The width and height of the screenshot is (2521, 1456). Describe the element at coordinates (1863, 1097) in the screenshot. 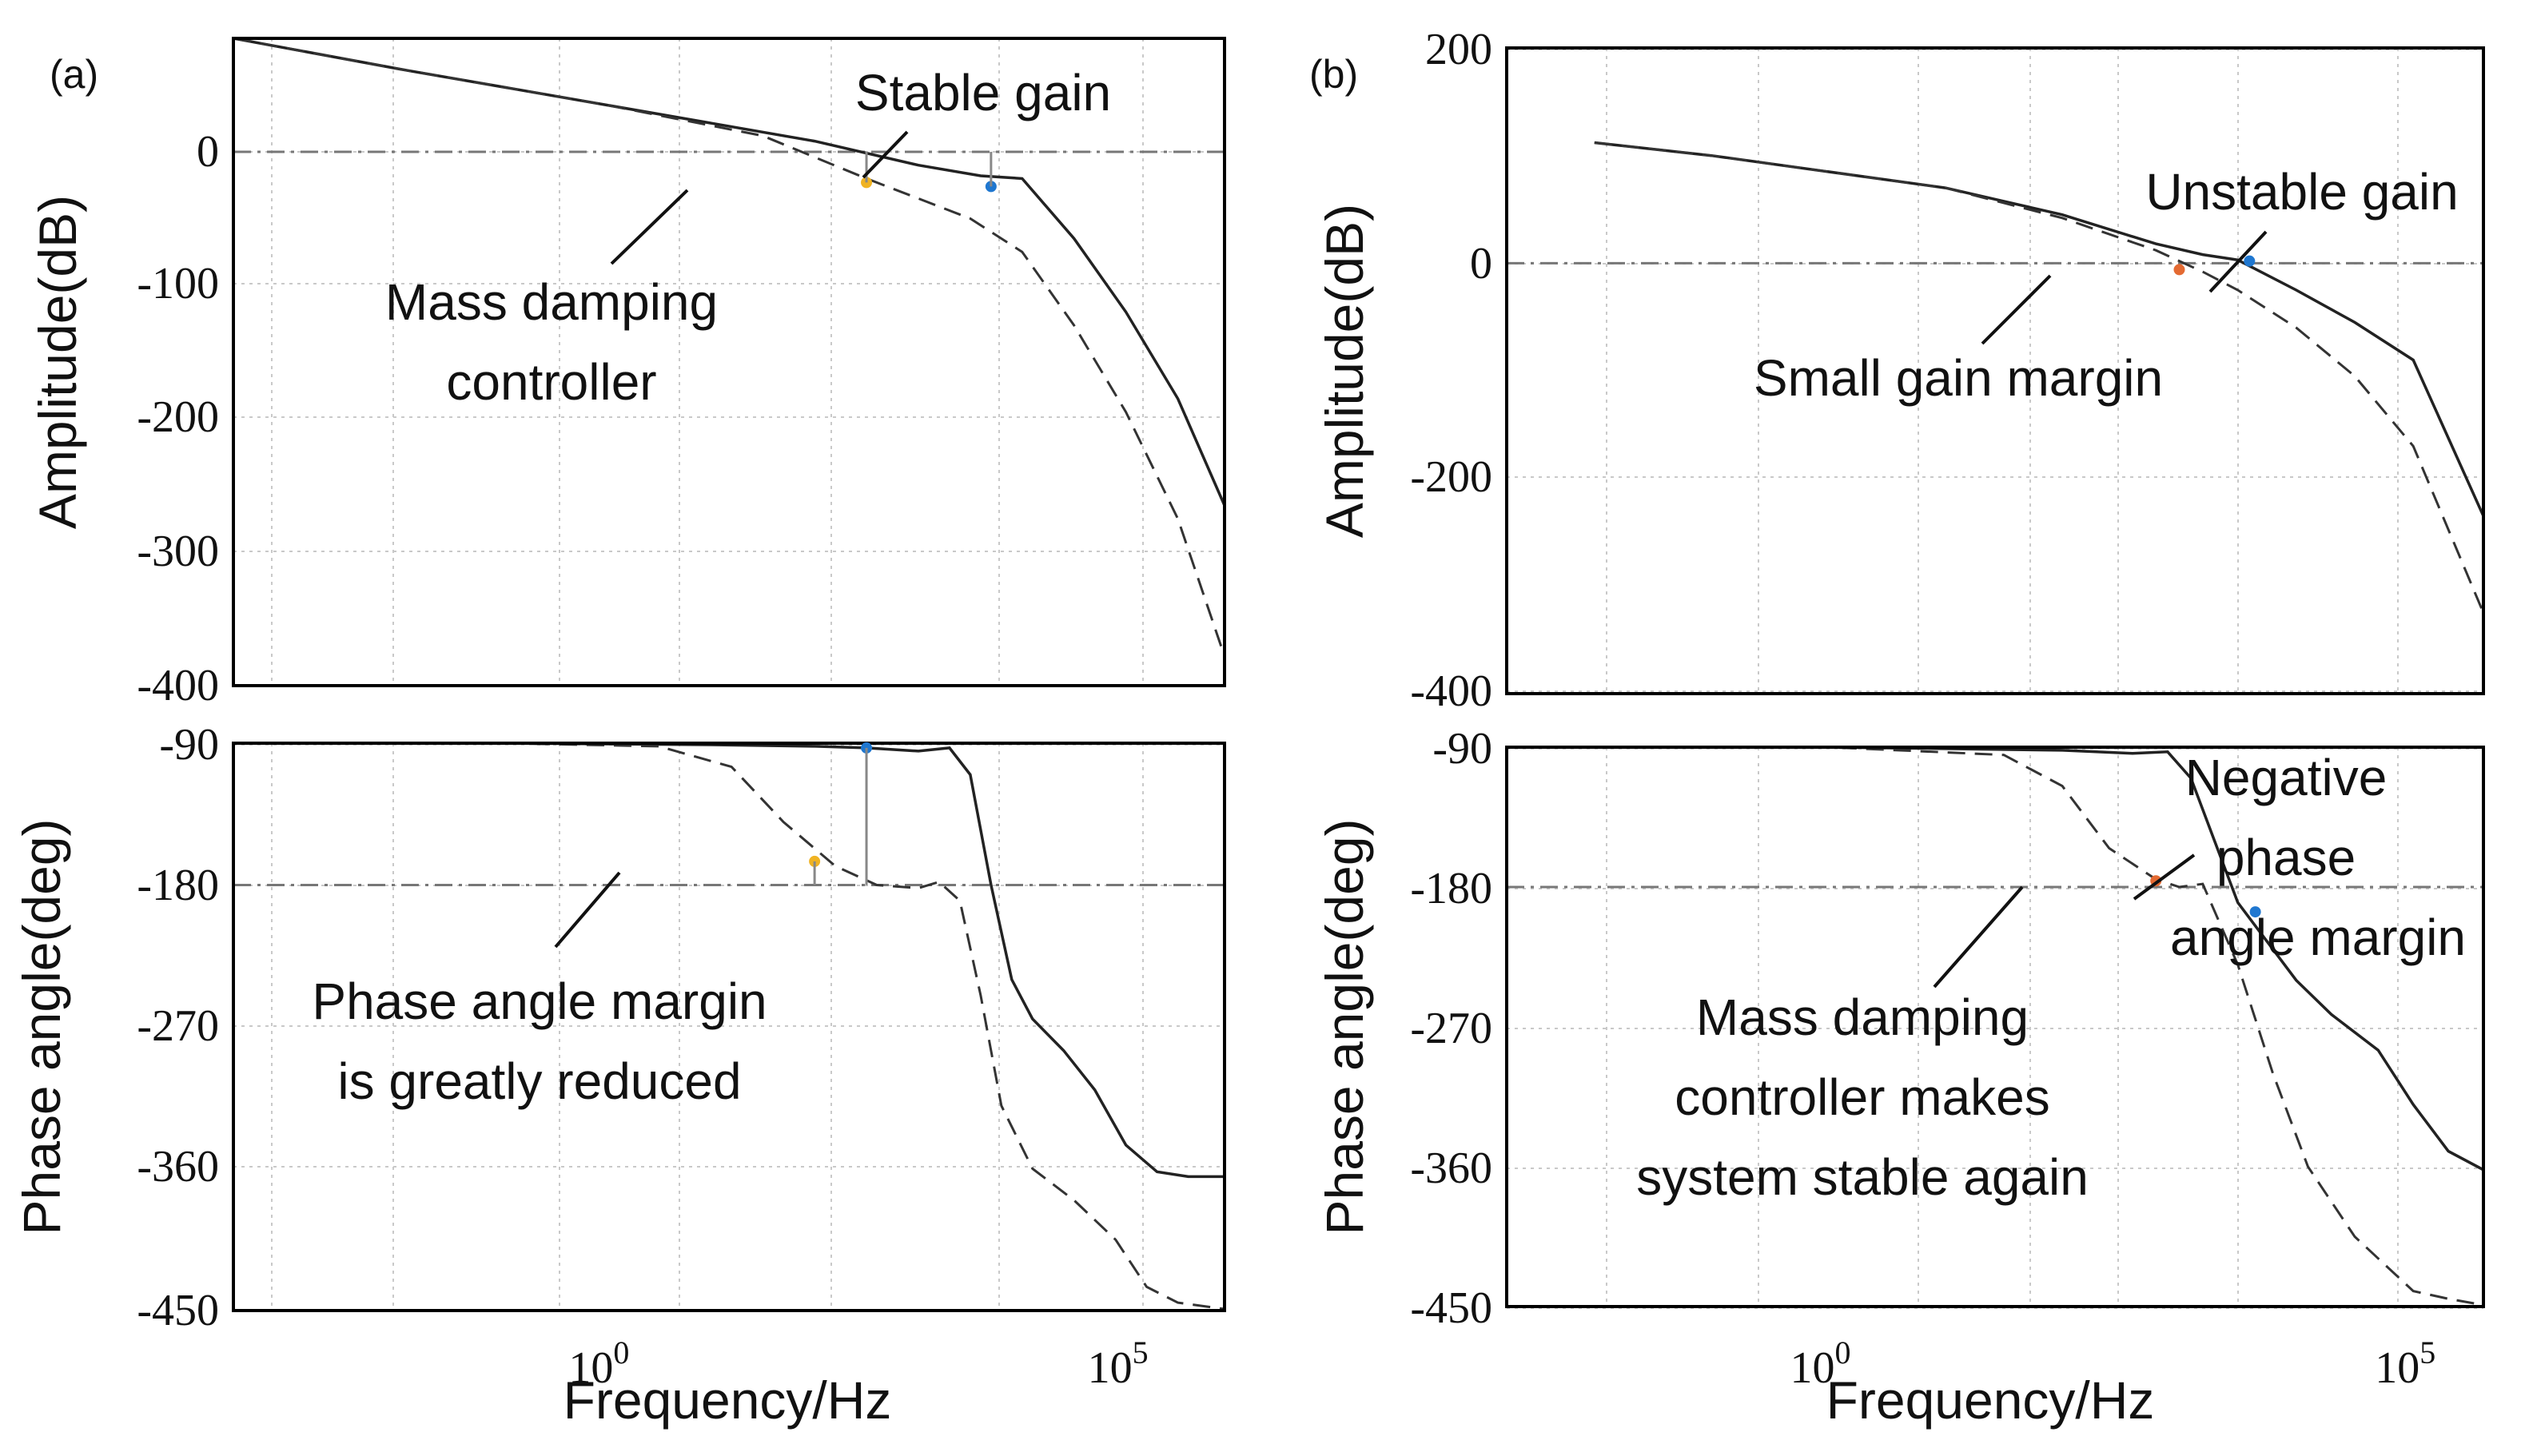

I see `annotation-controller-makes: controller makes` at that location.